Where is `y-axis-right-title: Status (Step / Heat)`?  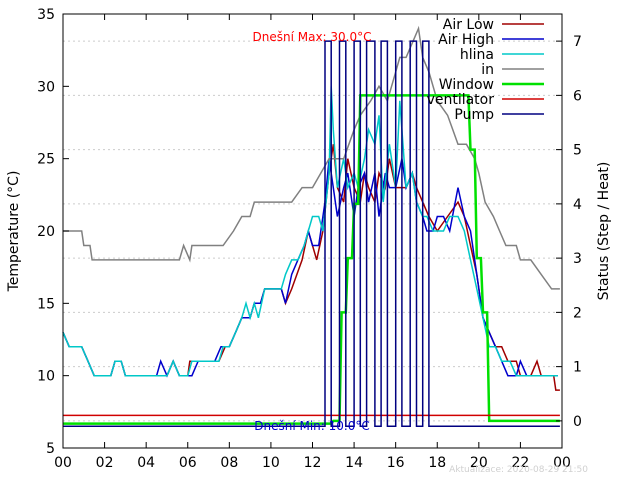
y-axis-right-title: Status (Step / Heat) is located at coordinates (604, 231).